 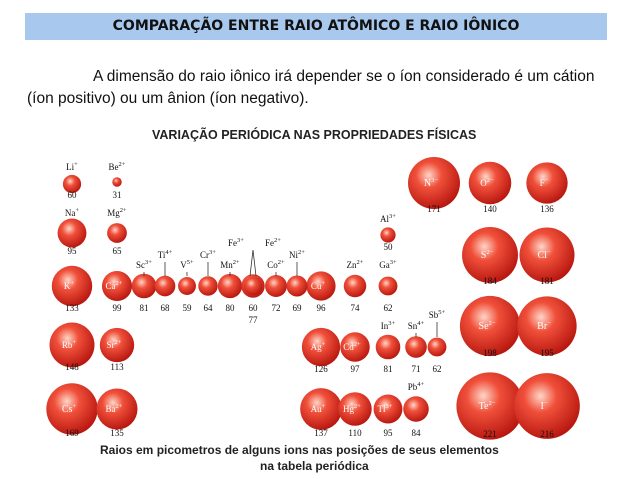 What do you see at coordinates (72, 308) in the screenshot?
I see `ion-radius: 133` at bounding box center [72, 308].